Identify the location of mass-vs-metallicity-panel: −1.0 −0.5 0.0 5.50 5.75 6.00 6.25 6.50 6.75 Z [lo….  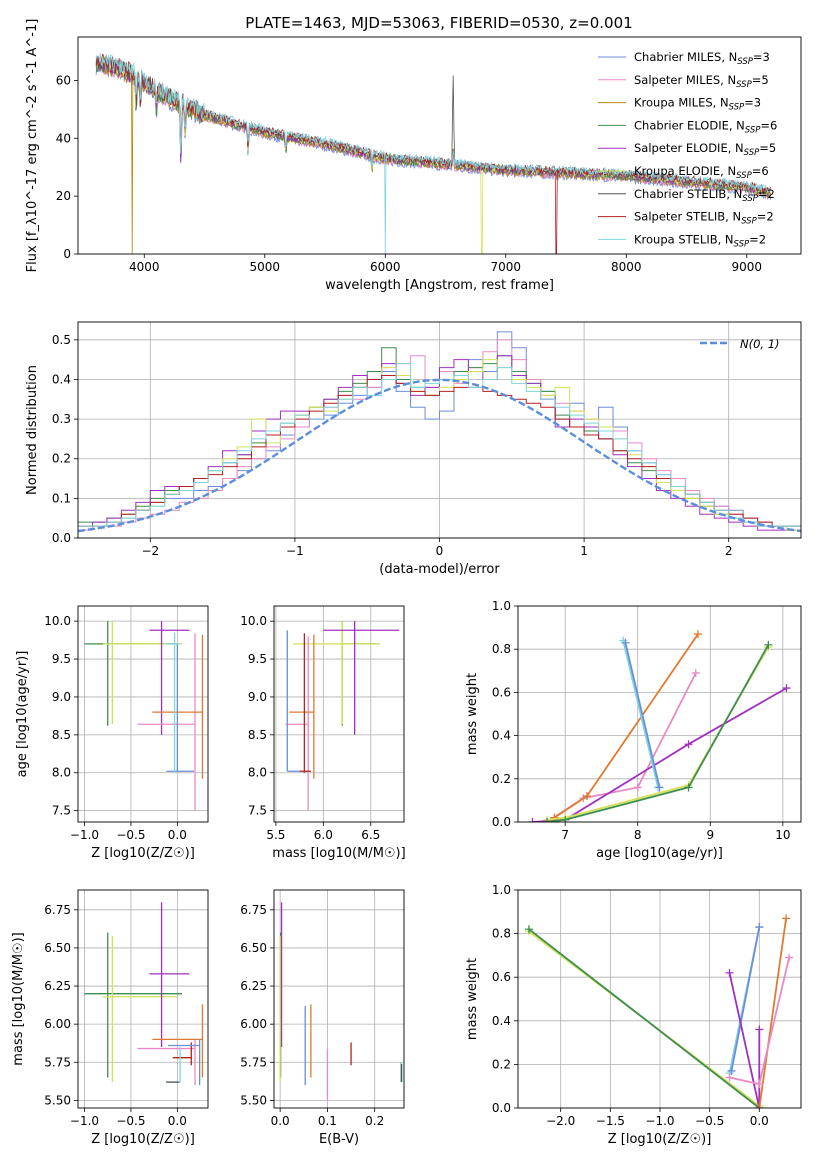
(110, 1018).